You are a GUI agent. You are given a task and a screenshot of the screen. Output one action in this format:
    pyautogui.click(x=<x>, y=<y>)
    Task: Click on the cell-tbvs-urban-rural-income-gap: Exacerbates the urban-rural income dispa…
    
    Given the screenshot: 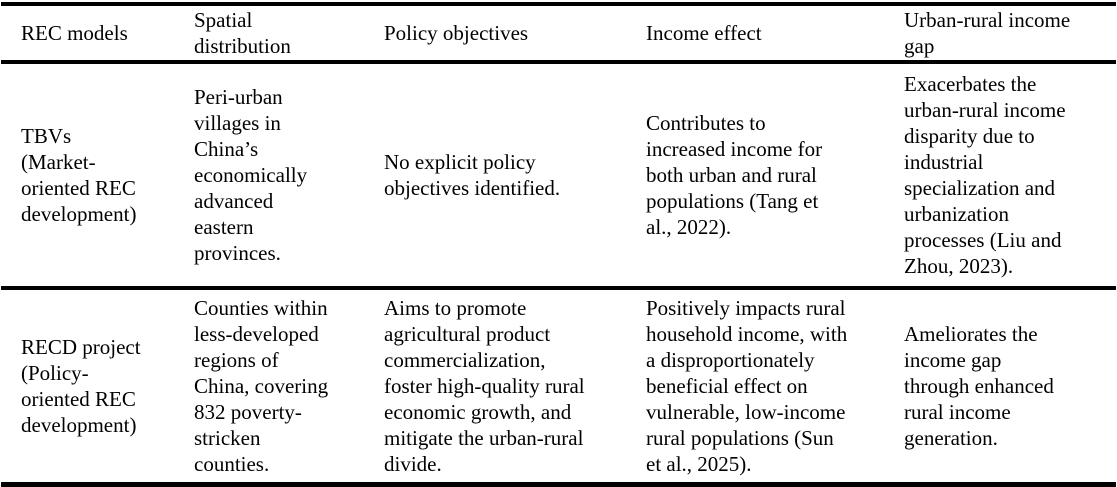 What is the action you would take?
    pyautogui.click(x=985, y=175)
    